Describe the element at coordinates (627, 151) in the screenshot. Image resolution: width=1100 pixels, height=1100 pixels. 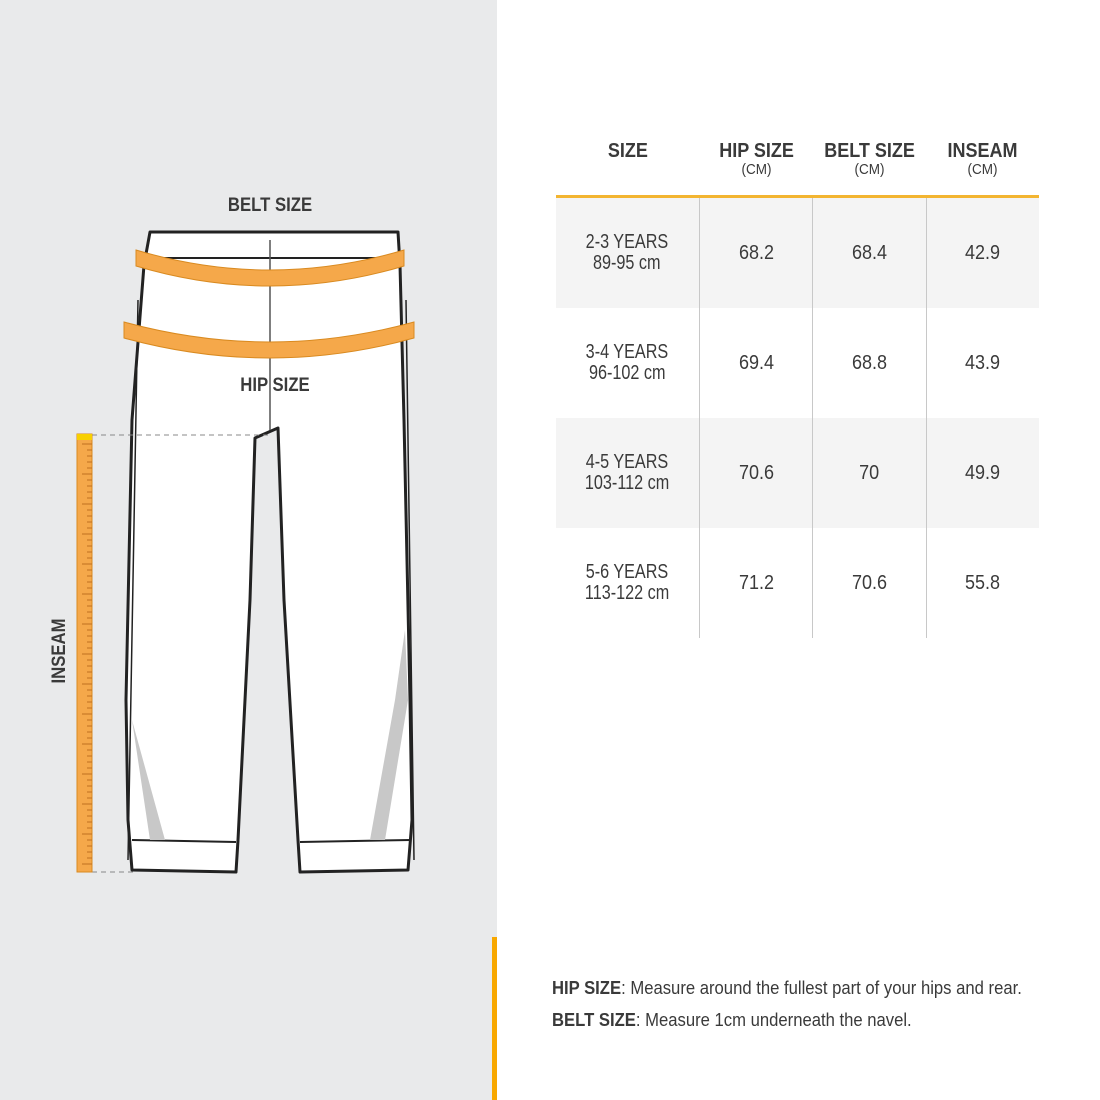
I see `header-size: SIZE` at that location.